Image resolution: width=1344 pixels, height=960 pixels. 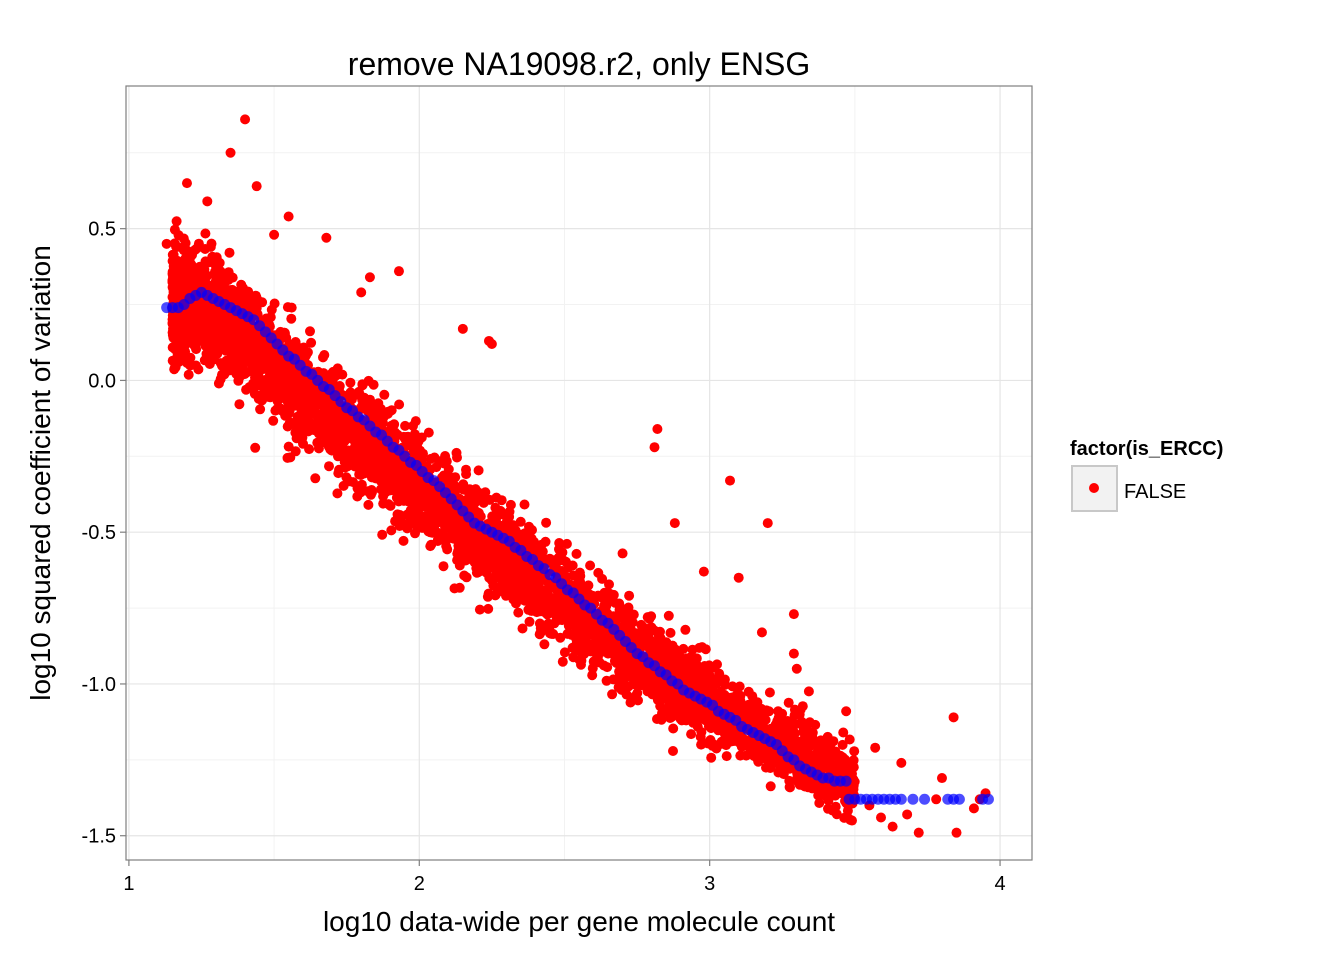 I want to click on chart-title: remove NA19098.r2, only ENSG, so click(x=579, y=64).